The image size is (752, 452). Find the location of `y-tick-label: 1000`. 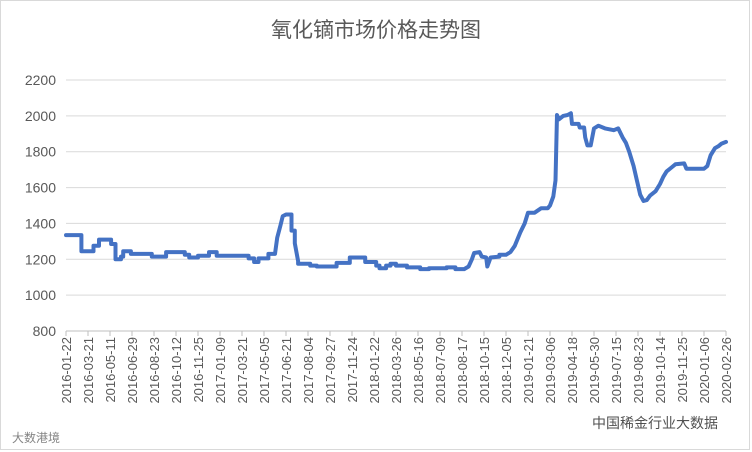

y-tick-label: 1000 is located at coordinates (40, 295).